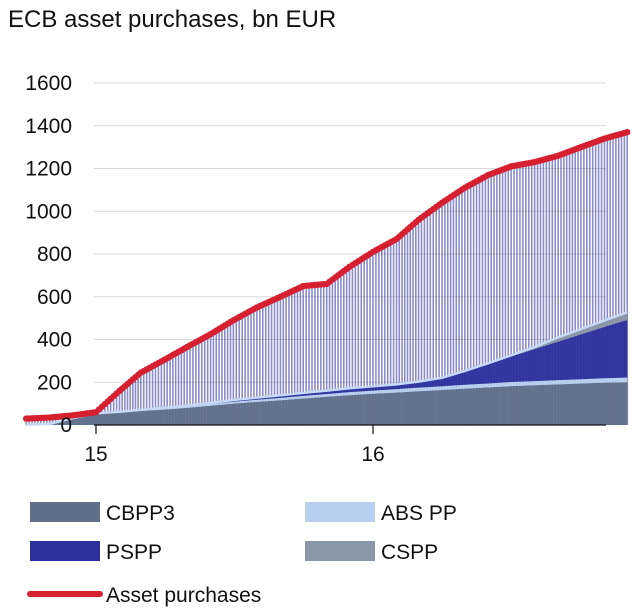  What do you see at coordinates (48, 83) in the screenshot?
I see `y-tick-label-1600: 1600` at bounding box center [48, 83].